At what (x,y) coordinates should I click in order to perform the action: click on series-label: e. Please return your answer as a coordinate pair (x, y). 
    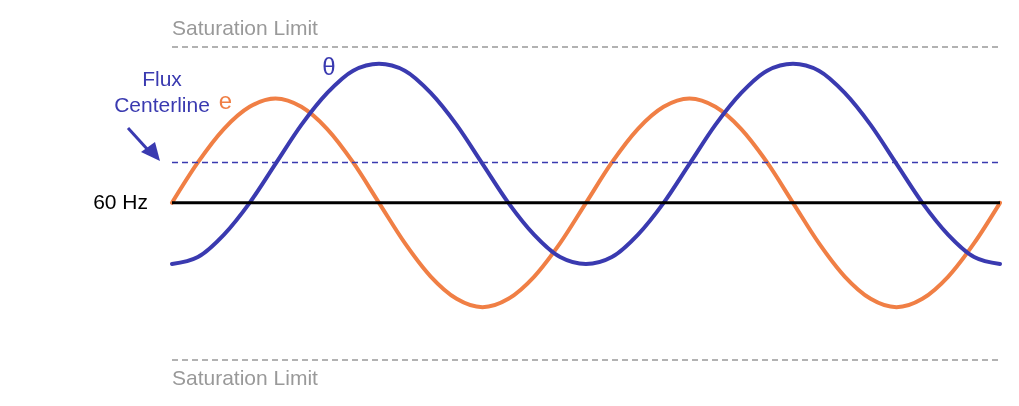
    Looking at the image, I should click on (225, 101).